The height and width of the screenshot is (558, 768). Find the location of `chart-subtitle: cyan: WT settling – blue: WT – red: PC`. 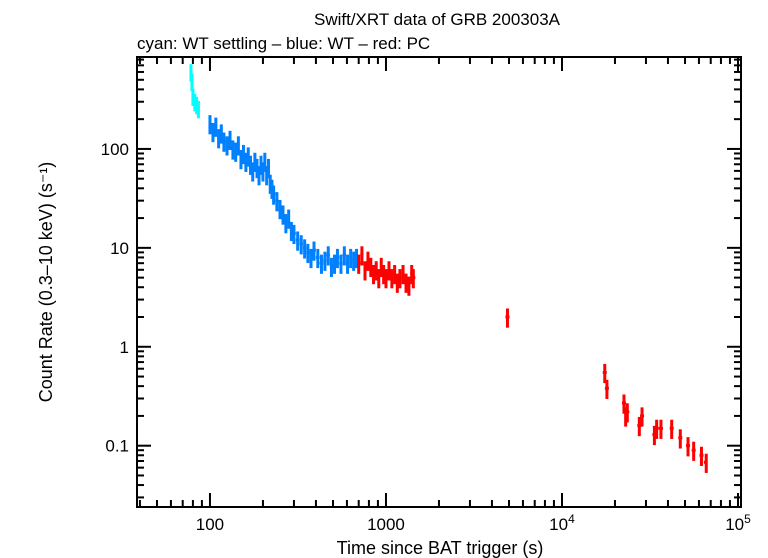

chart-subtitle: cyan: WT settling – blue: WT – red: PC is located at coordinates (283, 43).